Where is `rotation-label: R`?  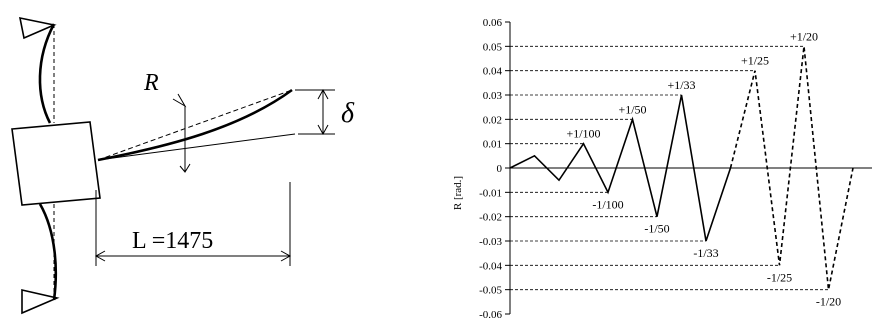
rotation-label: R is located at coordinates (151, 83).